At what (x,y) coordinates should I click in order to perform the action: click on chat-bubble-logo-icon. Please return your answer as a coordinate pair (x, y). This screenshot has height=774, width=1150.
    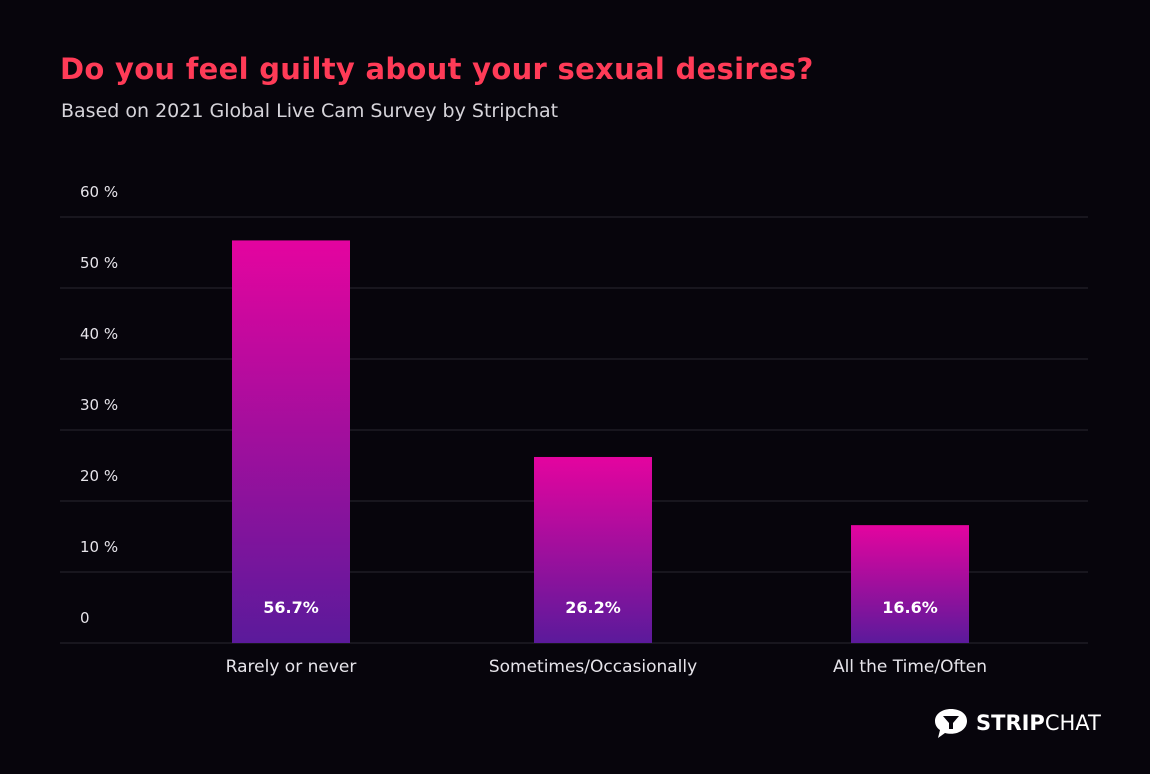
    Looking at the image, I should click on (951, 723).